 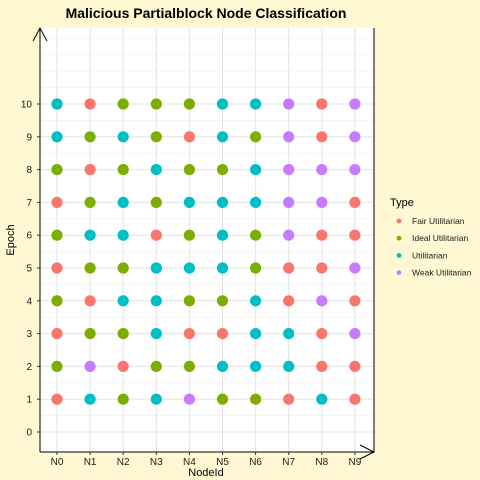 What do you see at coordinates (442, 273) in the screenshot?
I see `legend-label: Weak Utilitarian` at bounding box center [442, 273].